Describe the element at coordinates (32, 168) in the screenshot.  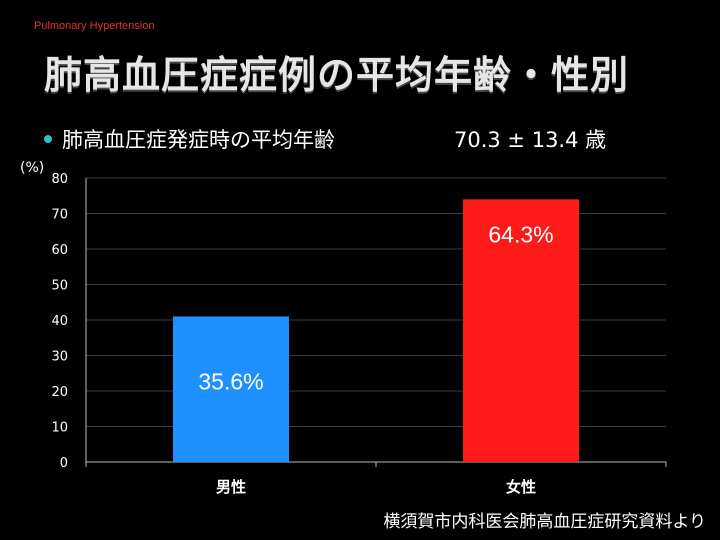
I see `y-axis-unit-label: (%)` at that location.